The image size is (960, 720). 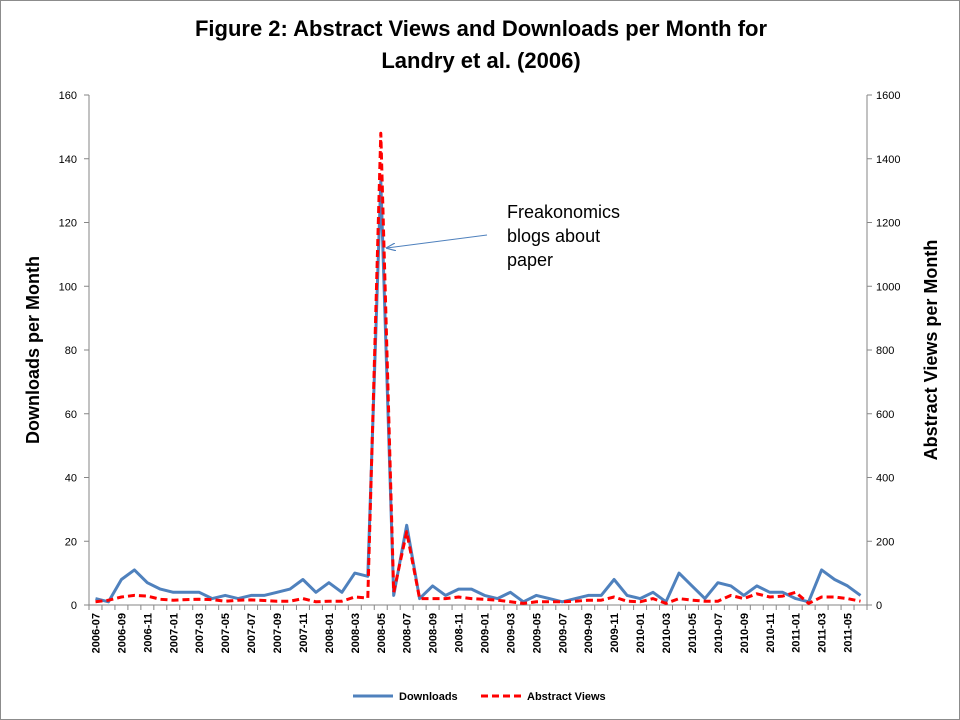 I want to click on y-tick-label-right: 400, so click(x=885, y=479).